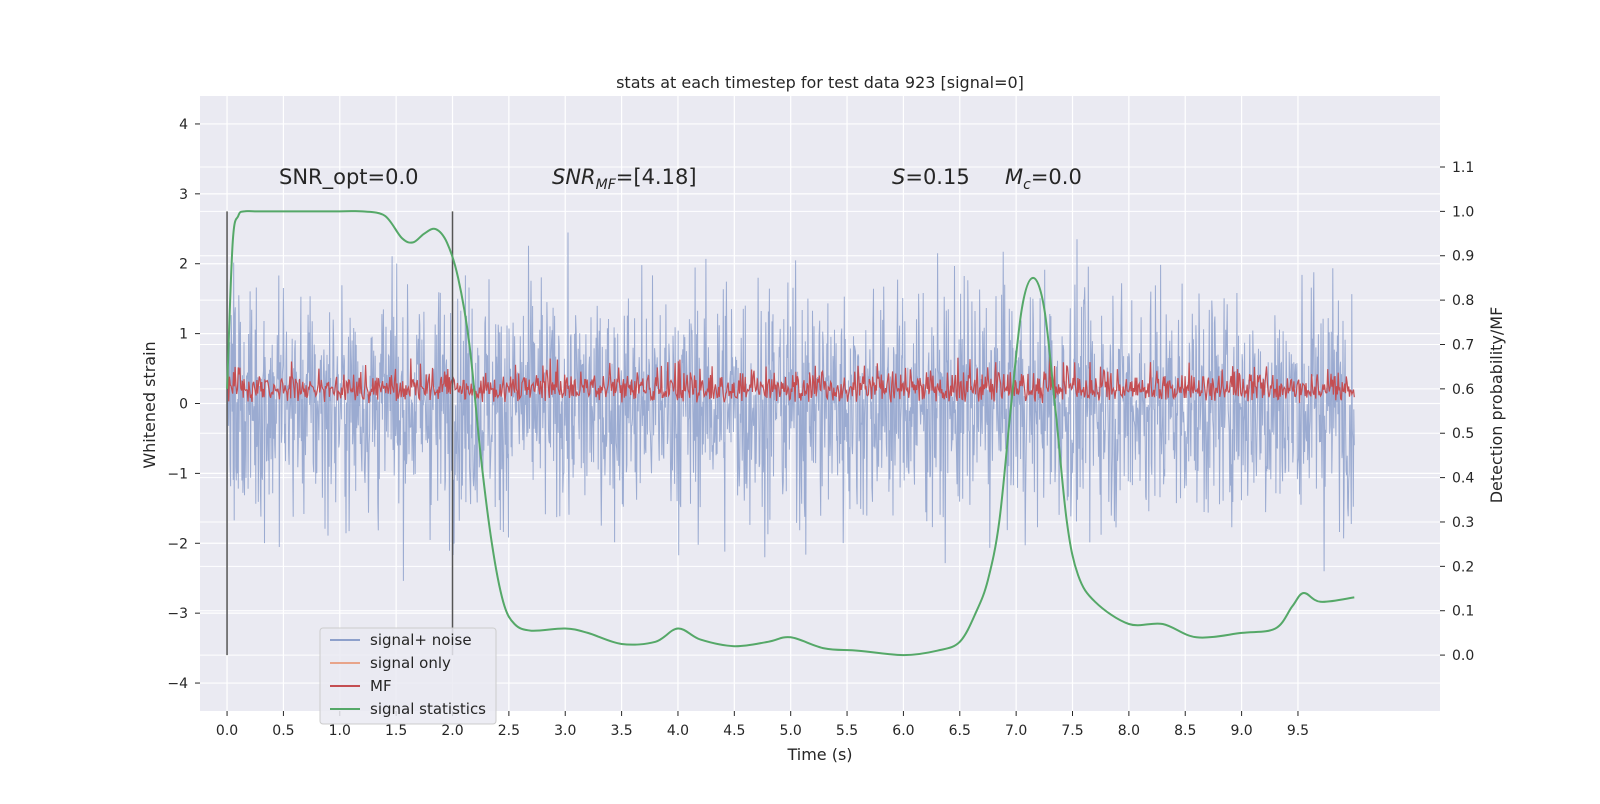 The image size is (1600, 804). I want to click on annotation-mc-subscript: c, so click(1027, 185).